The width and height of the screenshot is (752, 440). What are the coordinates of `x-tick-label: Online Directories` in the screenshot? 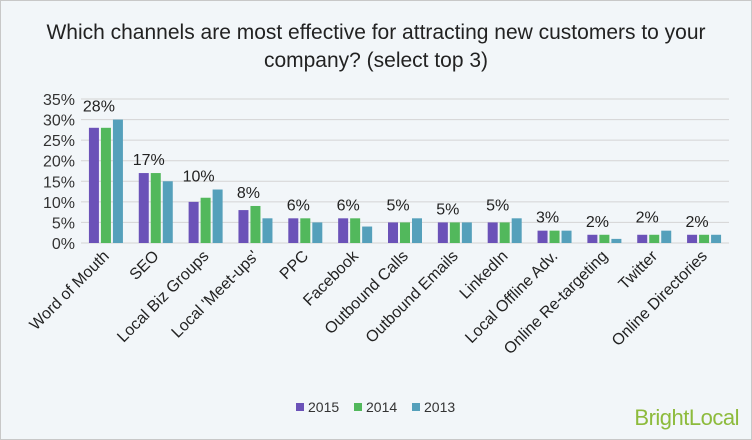 It's located at (660, 299).